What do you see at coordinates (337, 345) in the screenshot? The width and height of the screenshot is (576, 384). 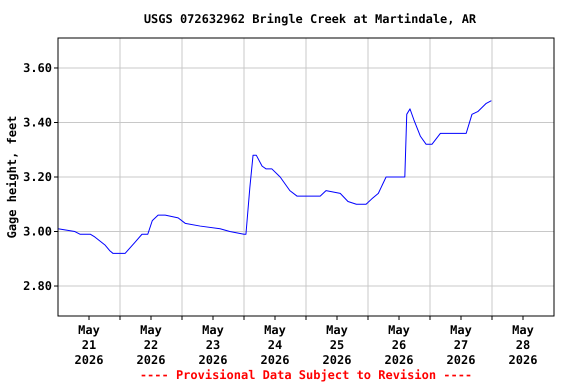 I see `x-tick-label: May 25 2026` at bounding box center [337, 345].